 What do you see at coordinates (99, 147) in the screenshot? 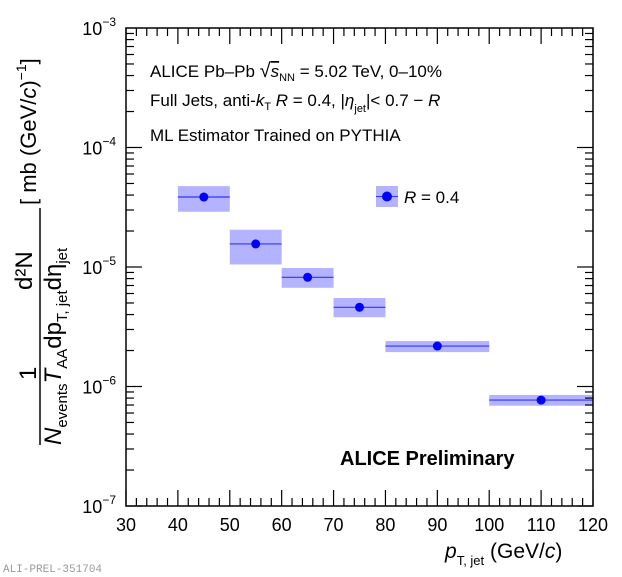
I see `y-tick-label: 10⁻⁴` at bounding box center [99, 147].